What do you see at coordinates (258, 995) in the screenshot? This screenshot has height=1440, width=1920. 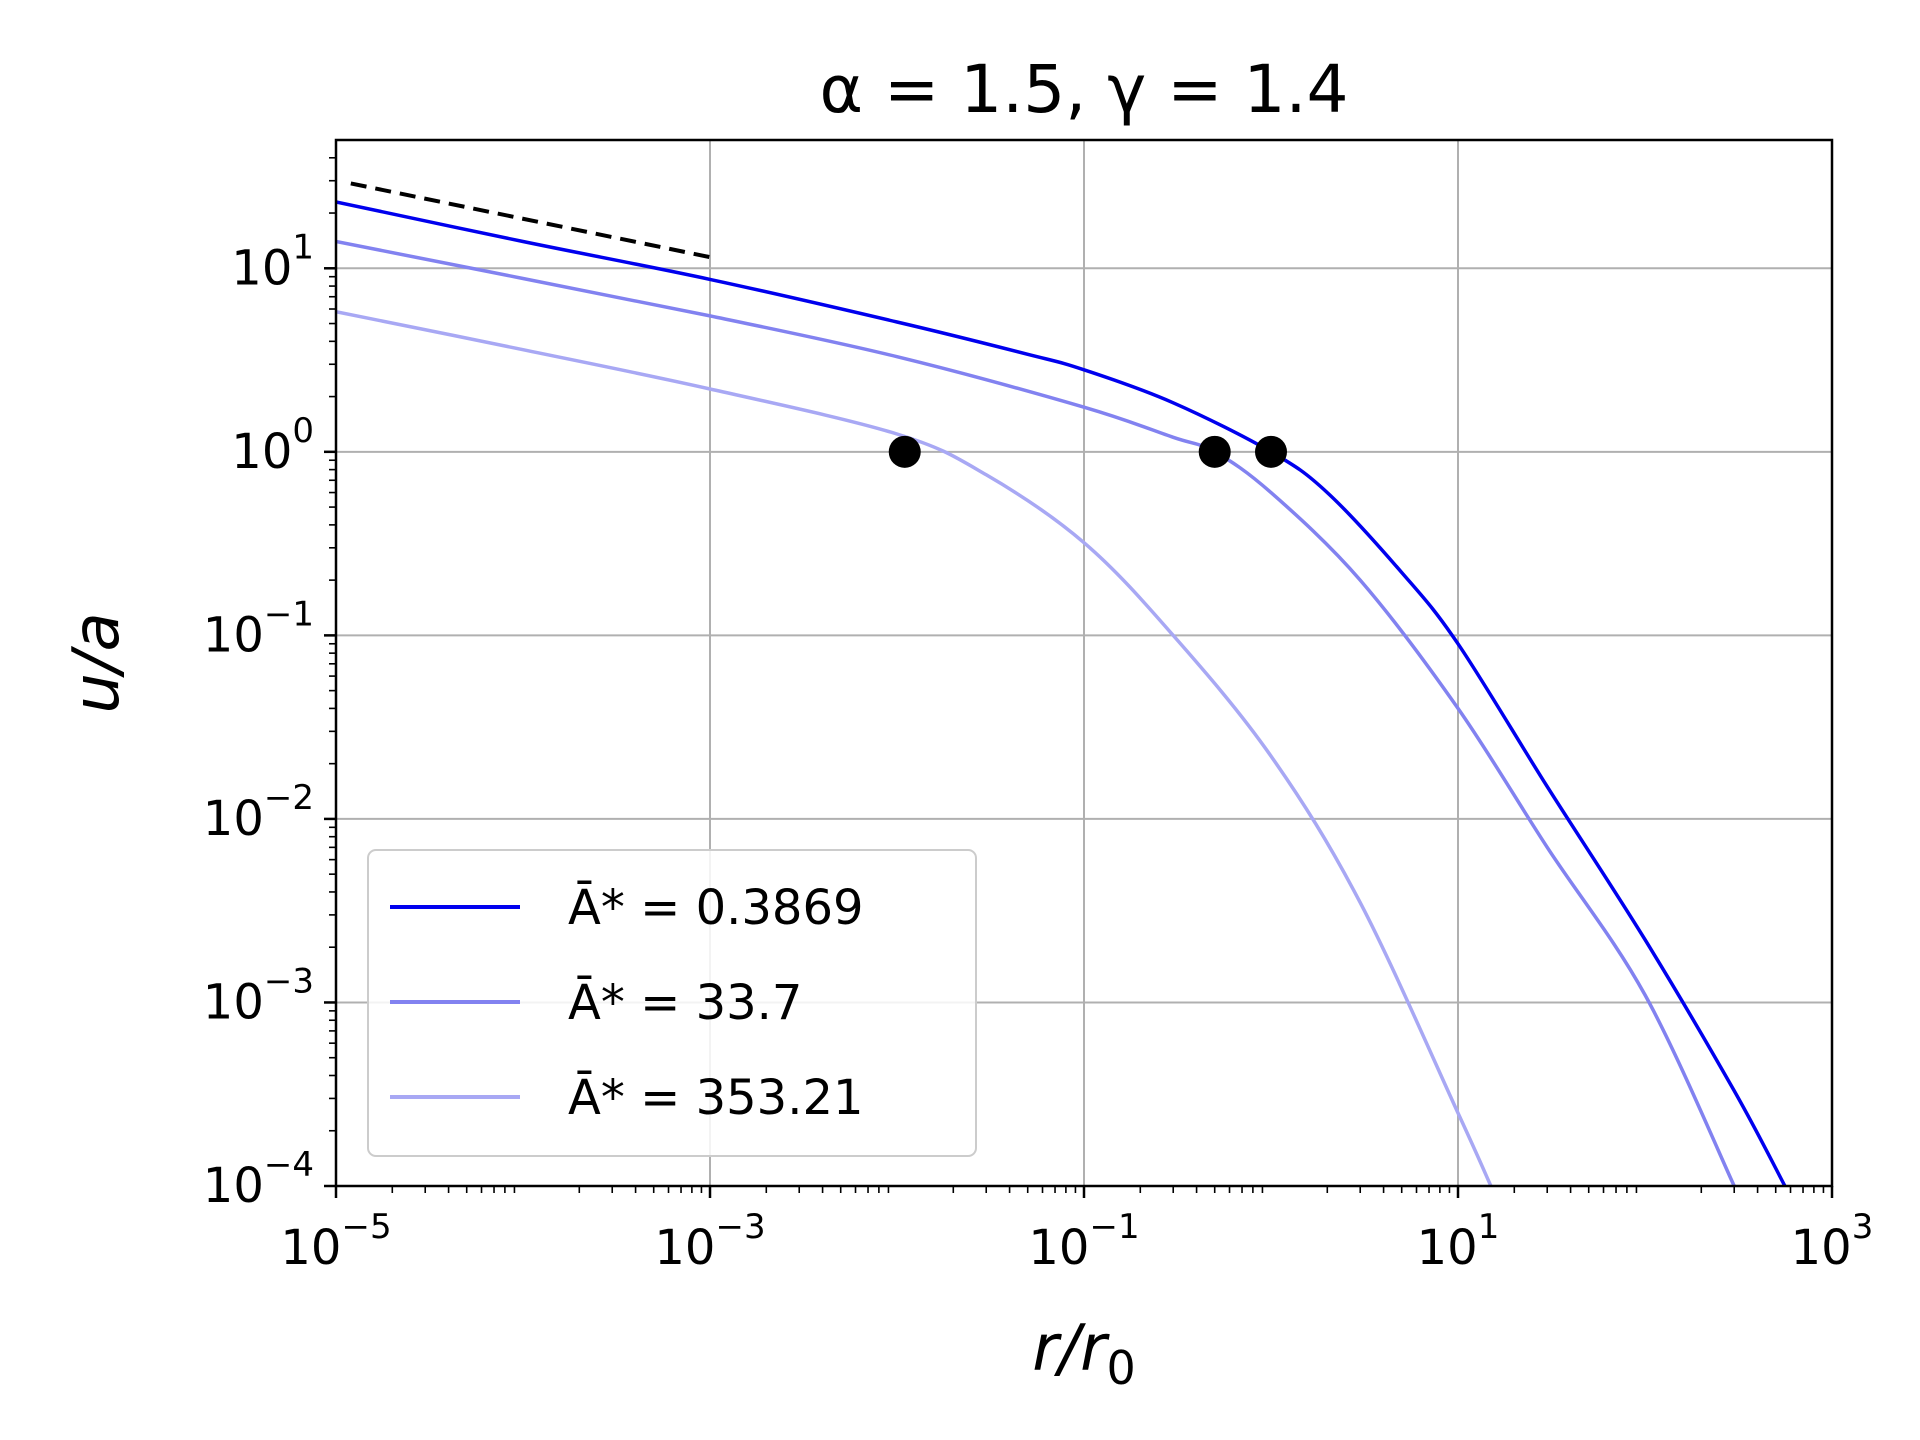 I see `y-tick-label: 10⁻³` at bounding box center [258, 995].